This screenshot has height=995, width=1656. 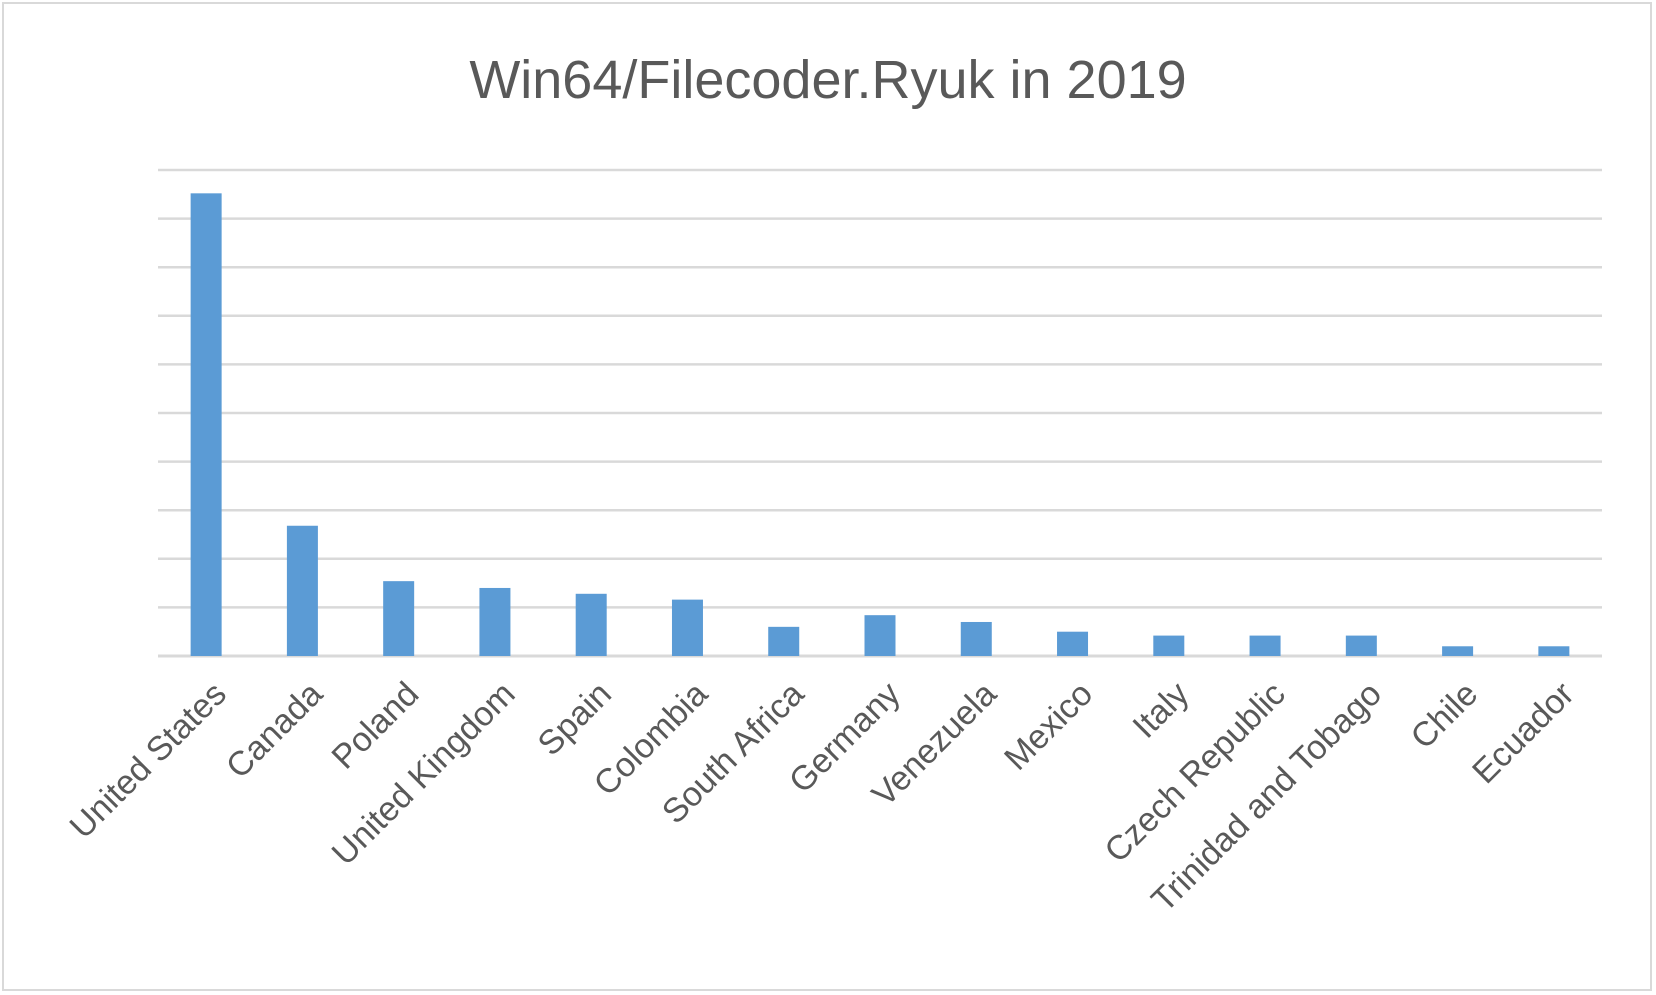 What do you see at coordinates (784, 641) in the screenshot?
I see `bar-south-africa` at bounding box center [784, 641].